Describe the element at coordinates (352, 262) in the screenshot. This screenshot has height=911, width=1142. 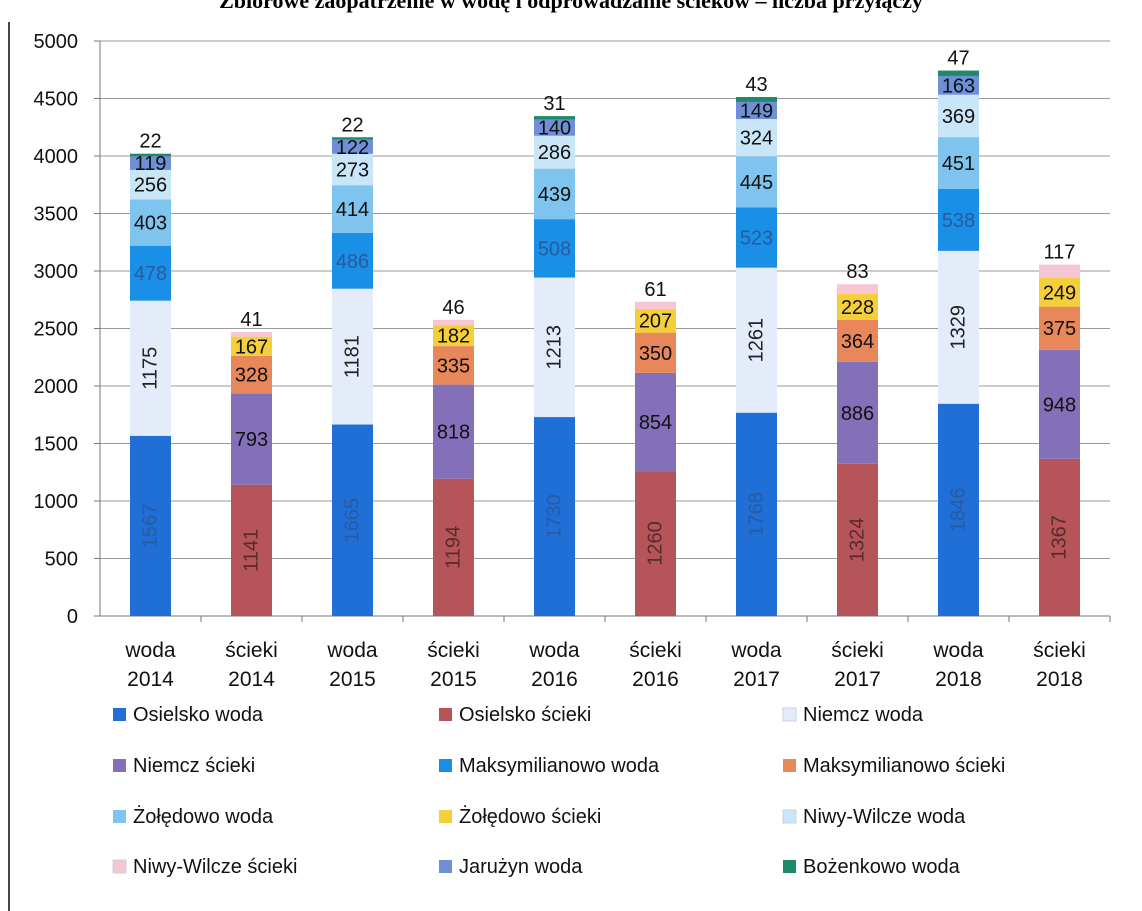
I see `data-label: 486` at that location.